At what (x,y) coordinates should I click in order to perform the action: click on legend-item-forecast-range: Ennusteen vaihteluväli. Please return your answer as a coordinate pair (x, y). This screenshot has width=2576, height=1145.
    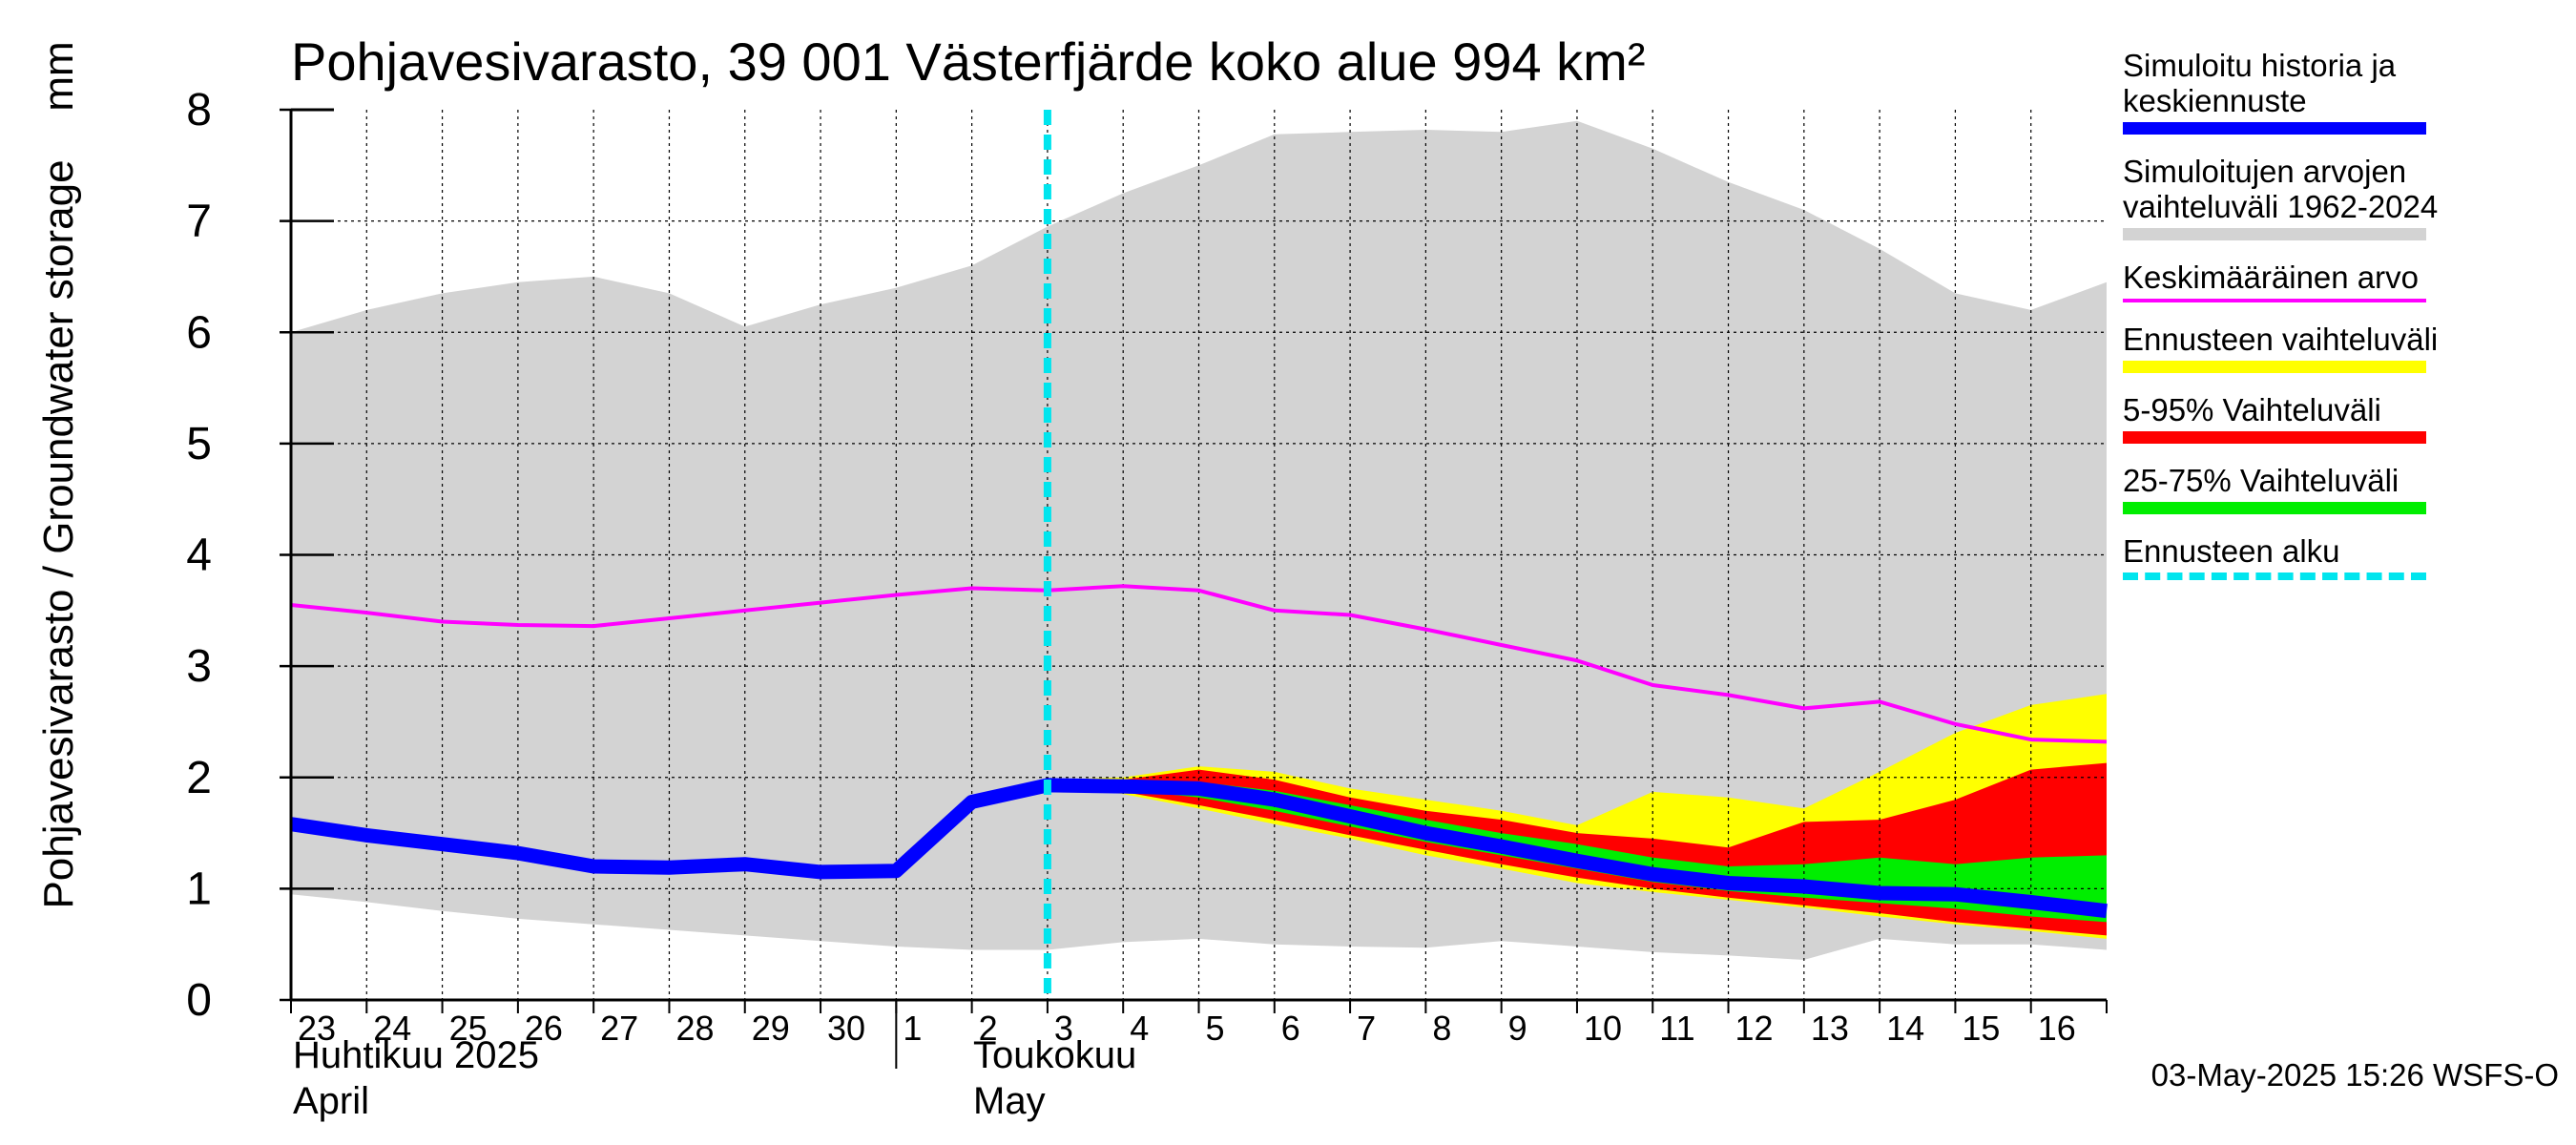
    Looking at the image, I should click on (2280, 348).